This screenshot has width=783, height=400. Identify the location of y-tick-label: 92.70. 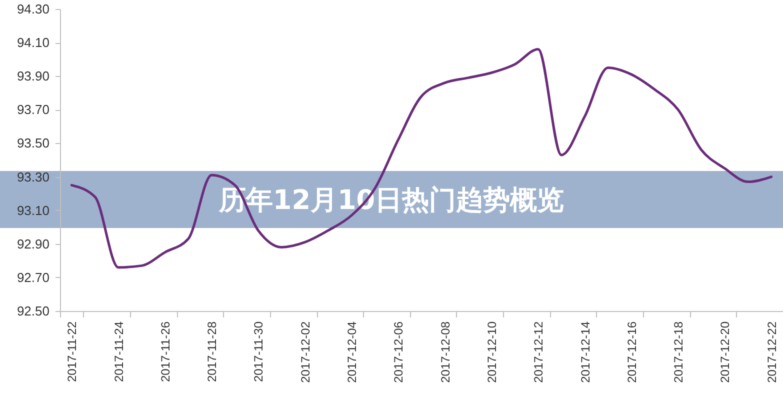
(33, 277).